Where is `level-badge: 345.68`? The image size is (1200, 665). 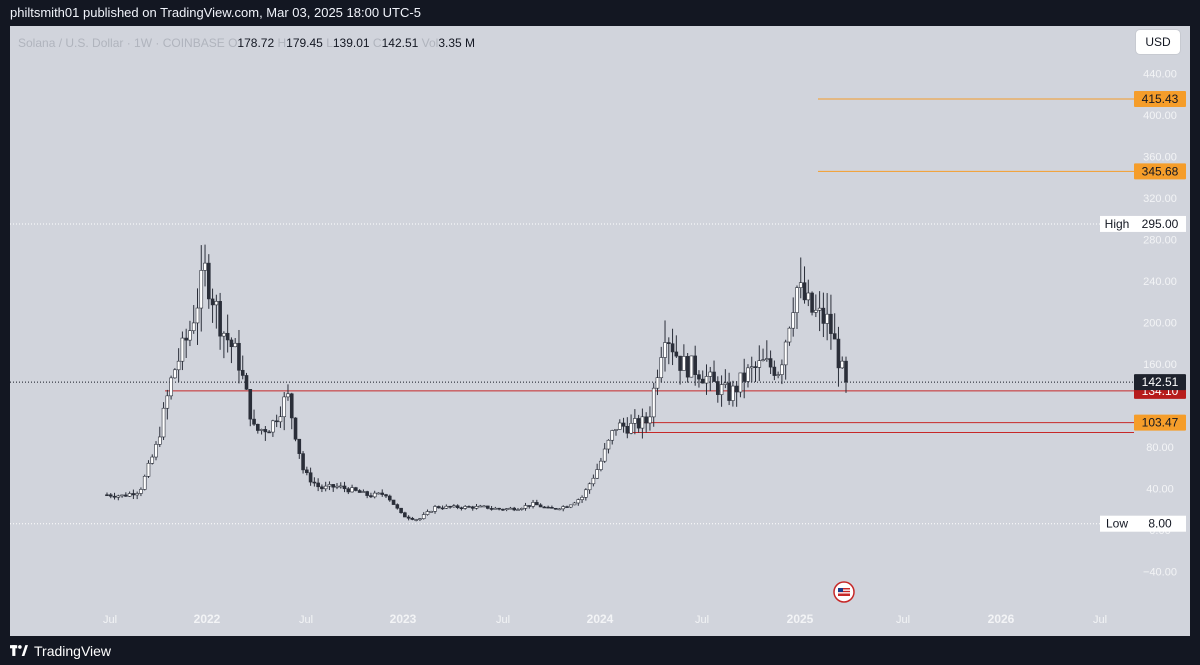 level-badge: 345.68 is located at coordinates (1160, 171).